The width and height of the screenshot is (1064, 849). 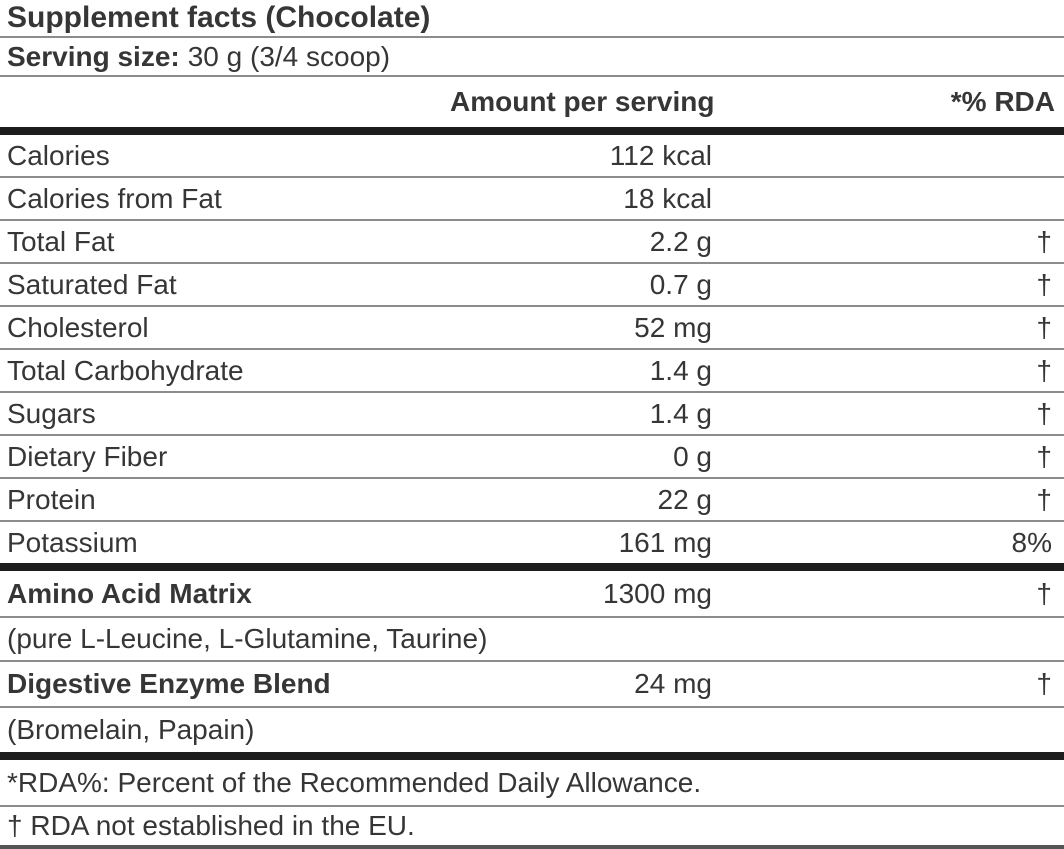 What do you see at coordinates (692, 456) in the screenshot?
I see `nutrient-amount: 0 g` at bounding box center [692, 456].